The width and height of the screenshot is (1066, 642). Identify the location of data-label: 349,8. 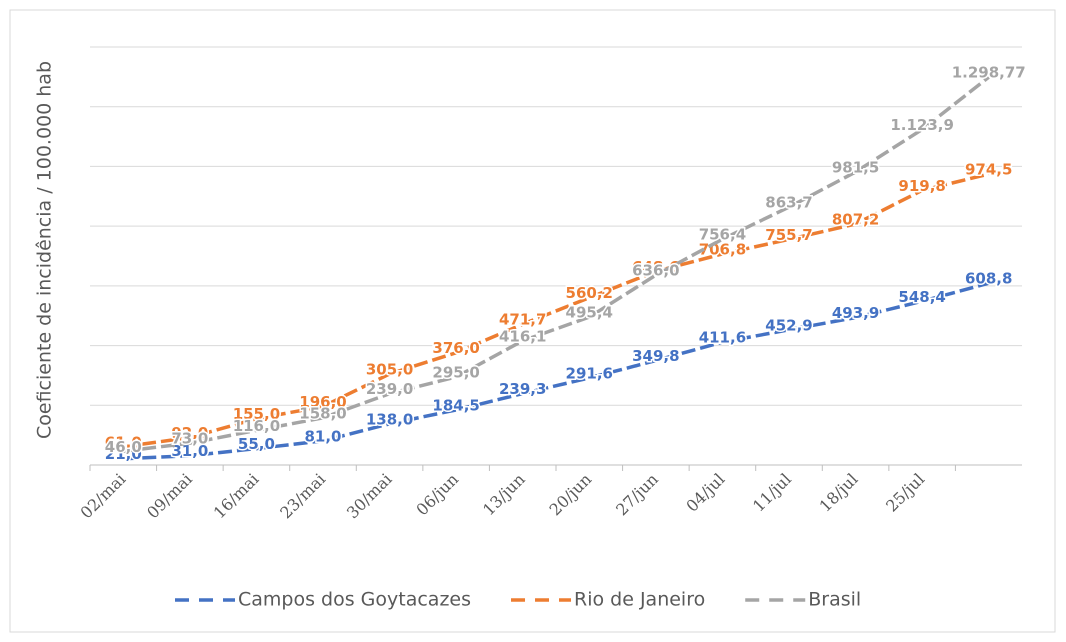
(655, 356).